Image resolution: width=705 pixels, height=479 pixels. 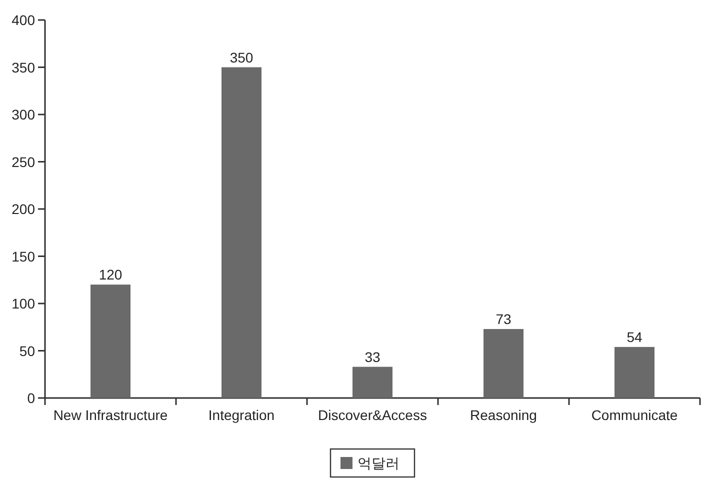 What do you see at coordinates (379, 463) in the screenshot?
I see `legend-label: 억달러` at bounding box center [379, 463].